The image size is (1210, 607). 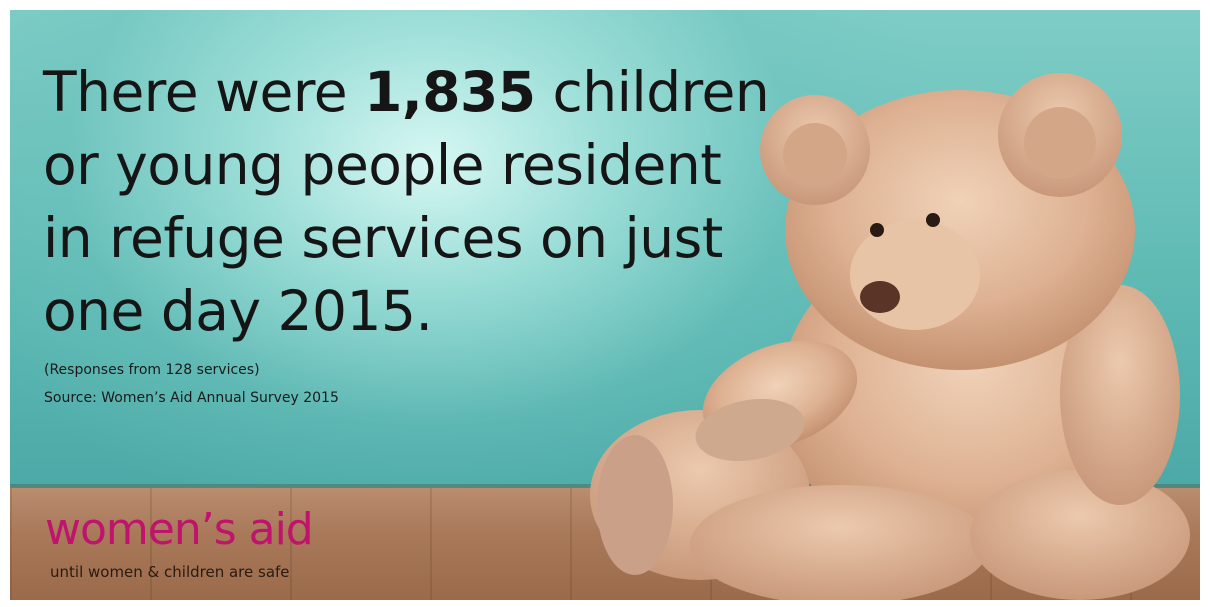 I want to click on source-note: Source: Women’s Aid Annual Survey 2015, so click(x=191, y=398).